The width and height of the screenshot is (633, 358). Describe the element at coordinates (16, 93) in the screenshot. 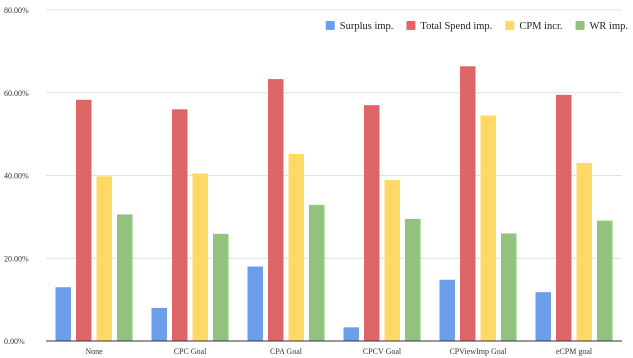

I see `y-tick-label: 60.00%` at that location.